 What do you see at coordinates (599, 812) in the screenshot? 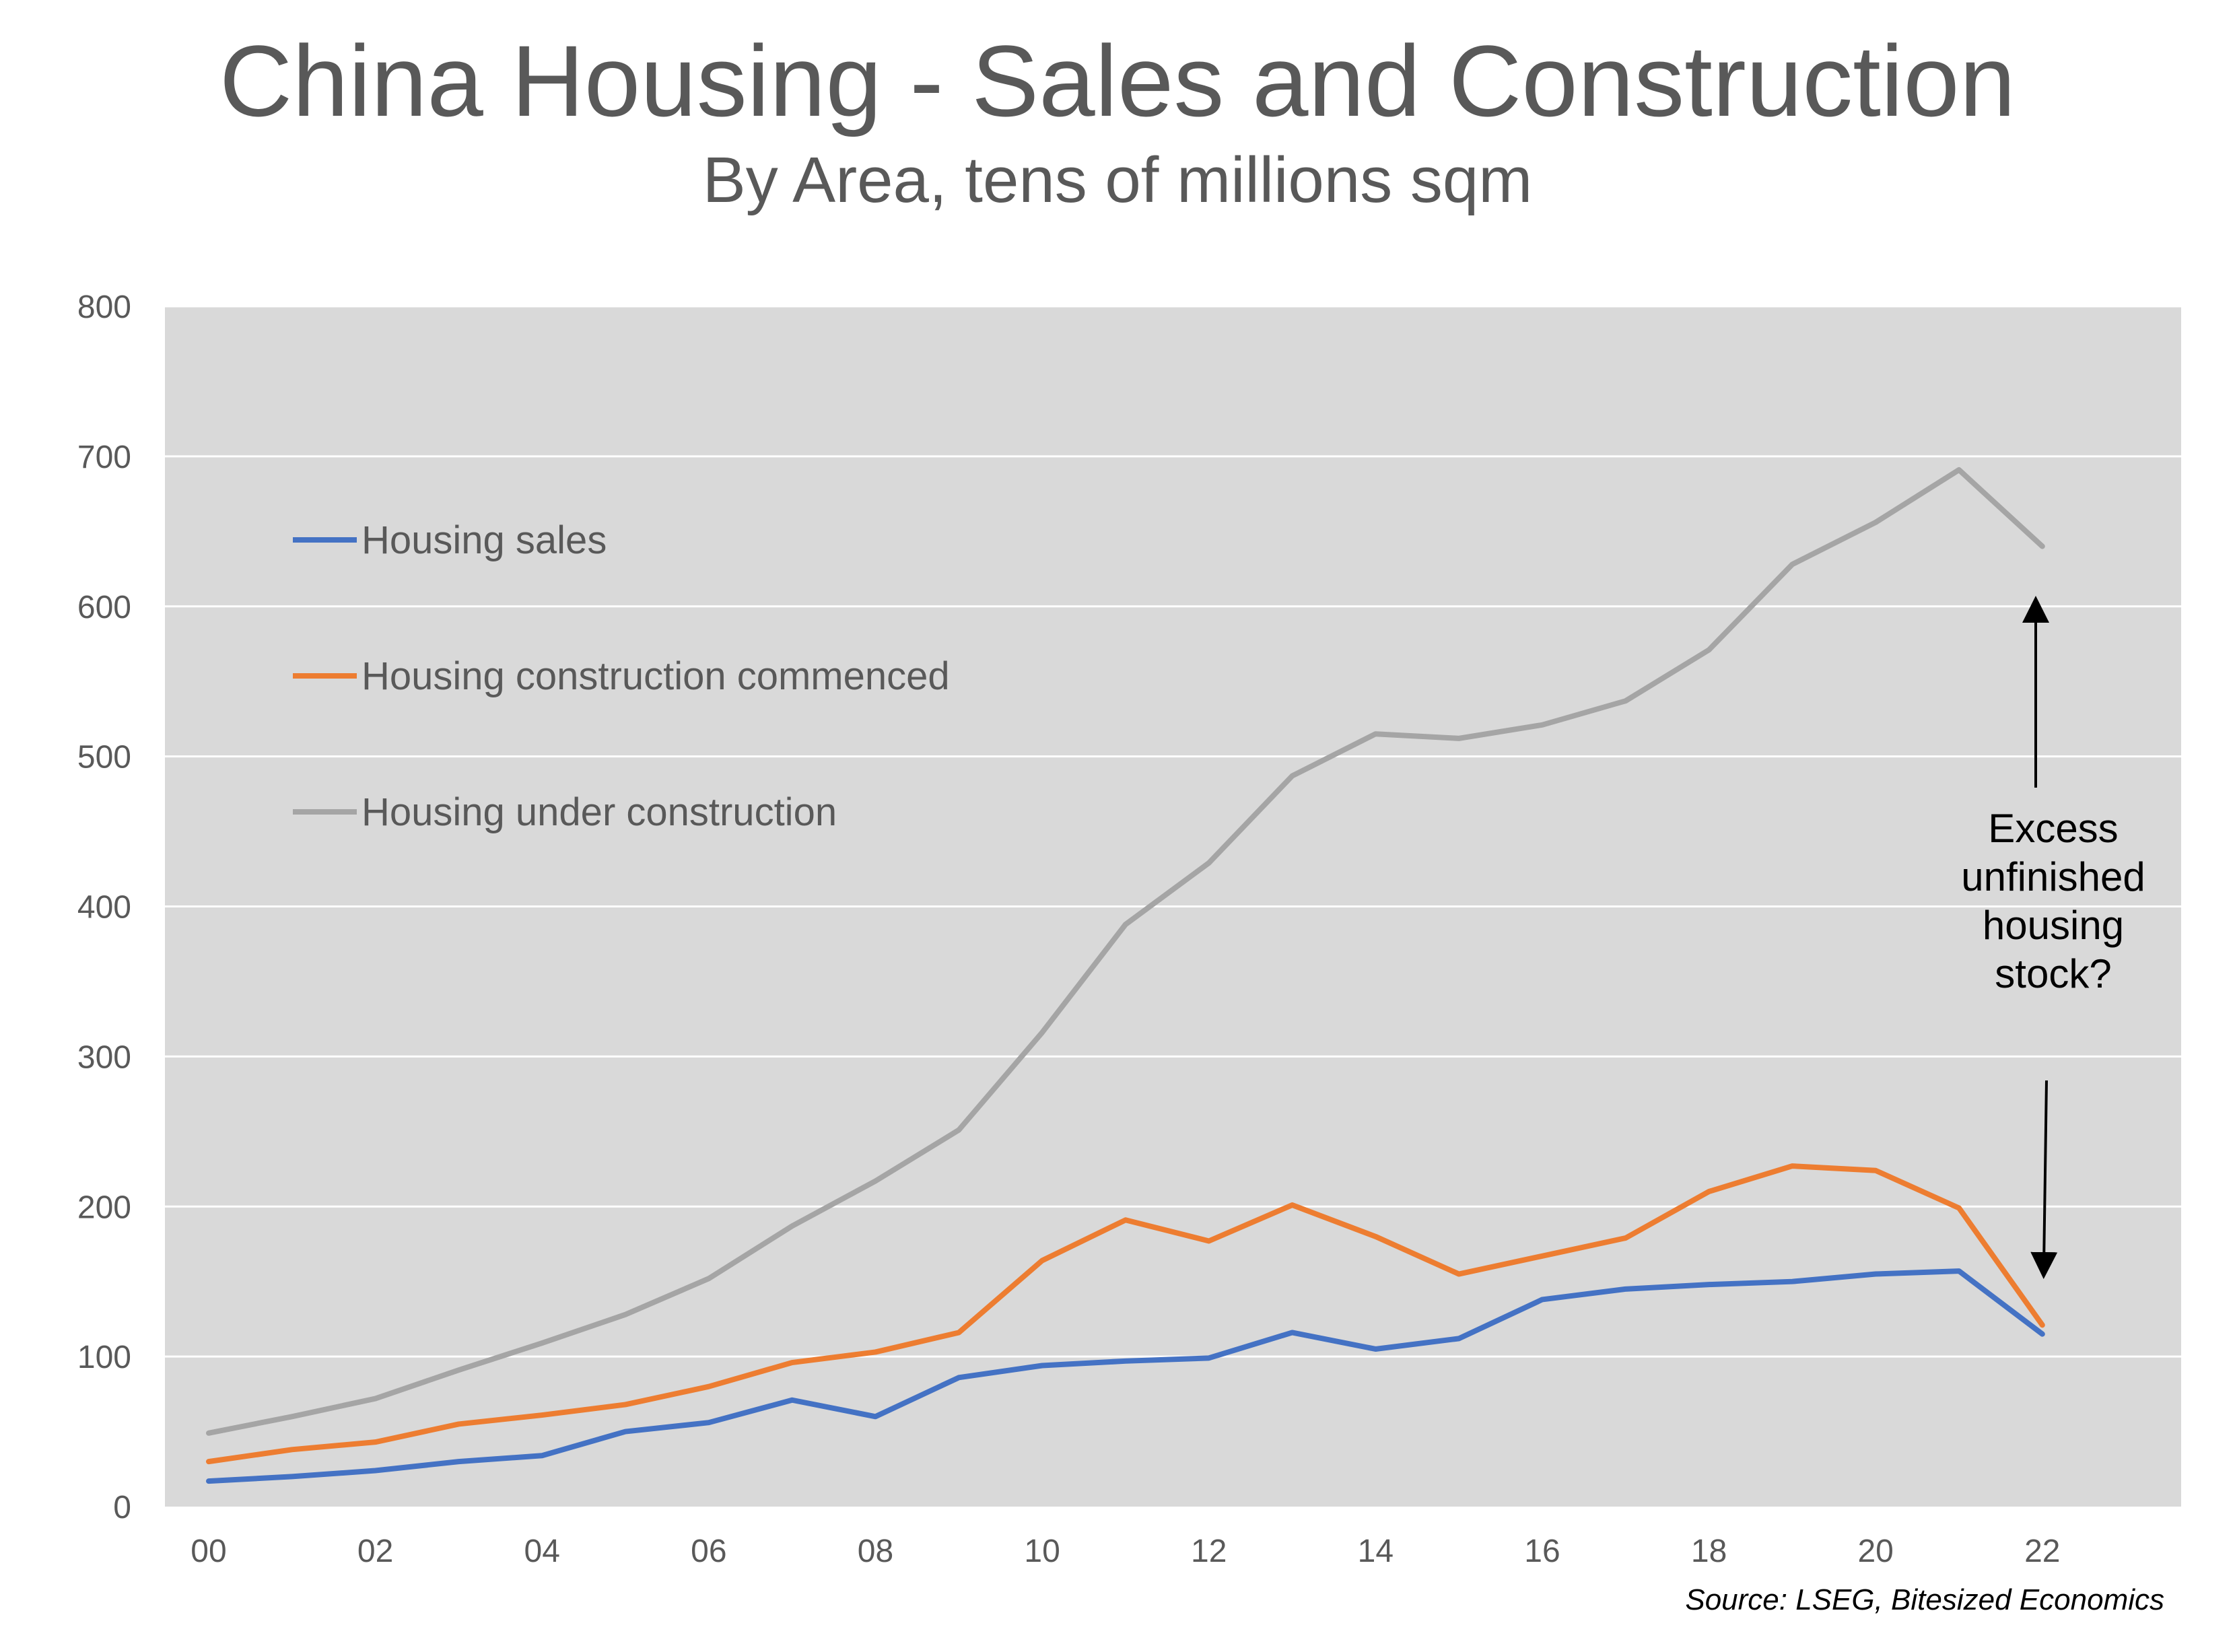
I see `legend-label: Housing under construction` at bounding box center [599, 812].